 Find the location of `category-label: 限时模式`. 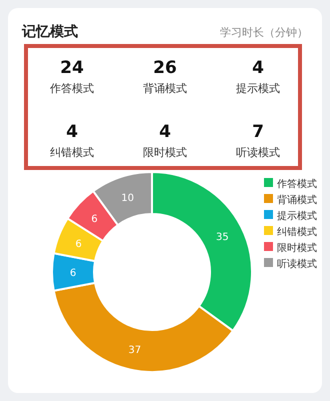

category-label: 限时模式 is located at coordinates (165, 152).